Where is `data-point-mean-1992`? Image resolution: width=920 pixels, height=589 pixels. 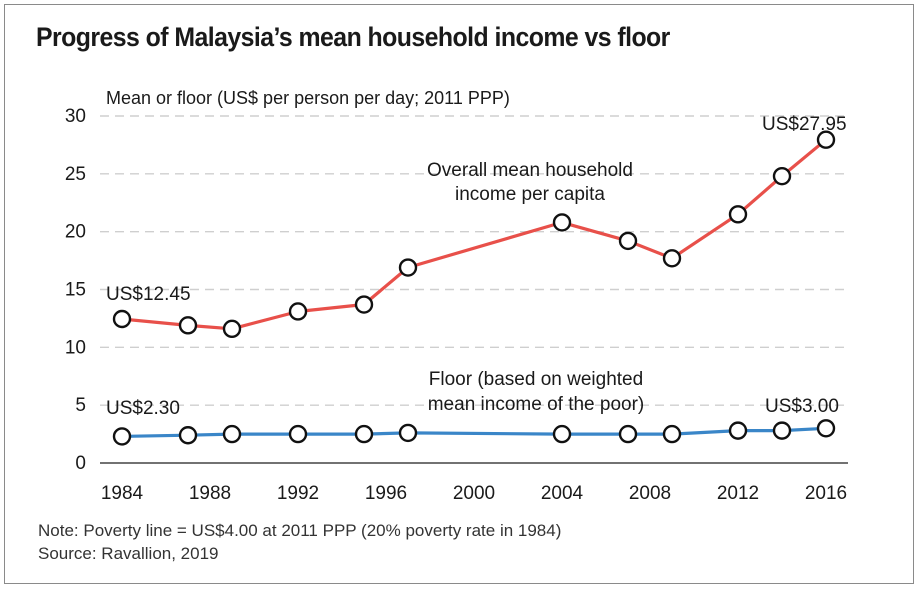
data-point-mean-1992 is located at coordinates (298, 311).